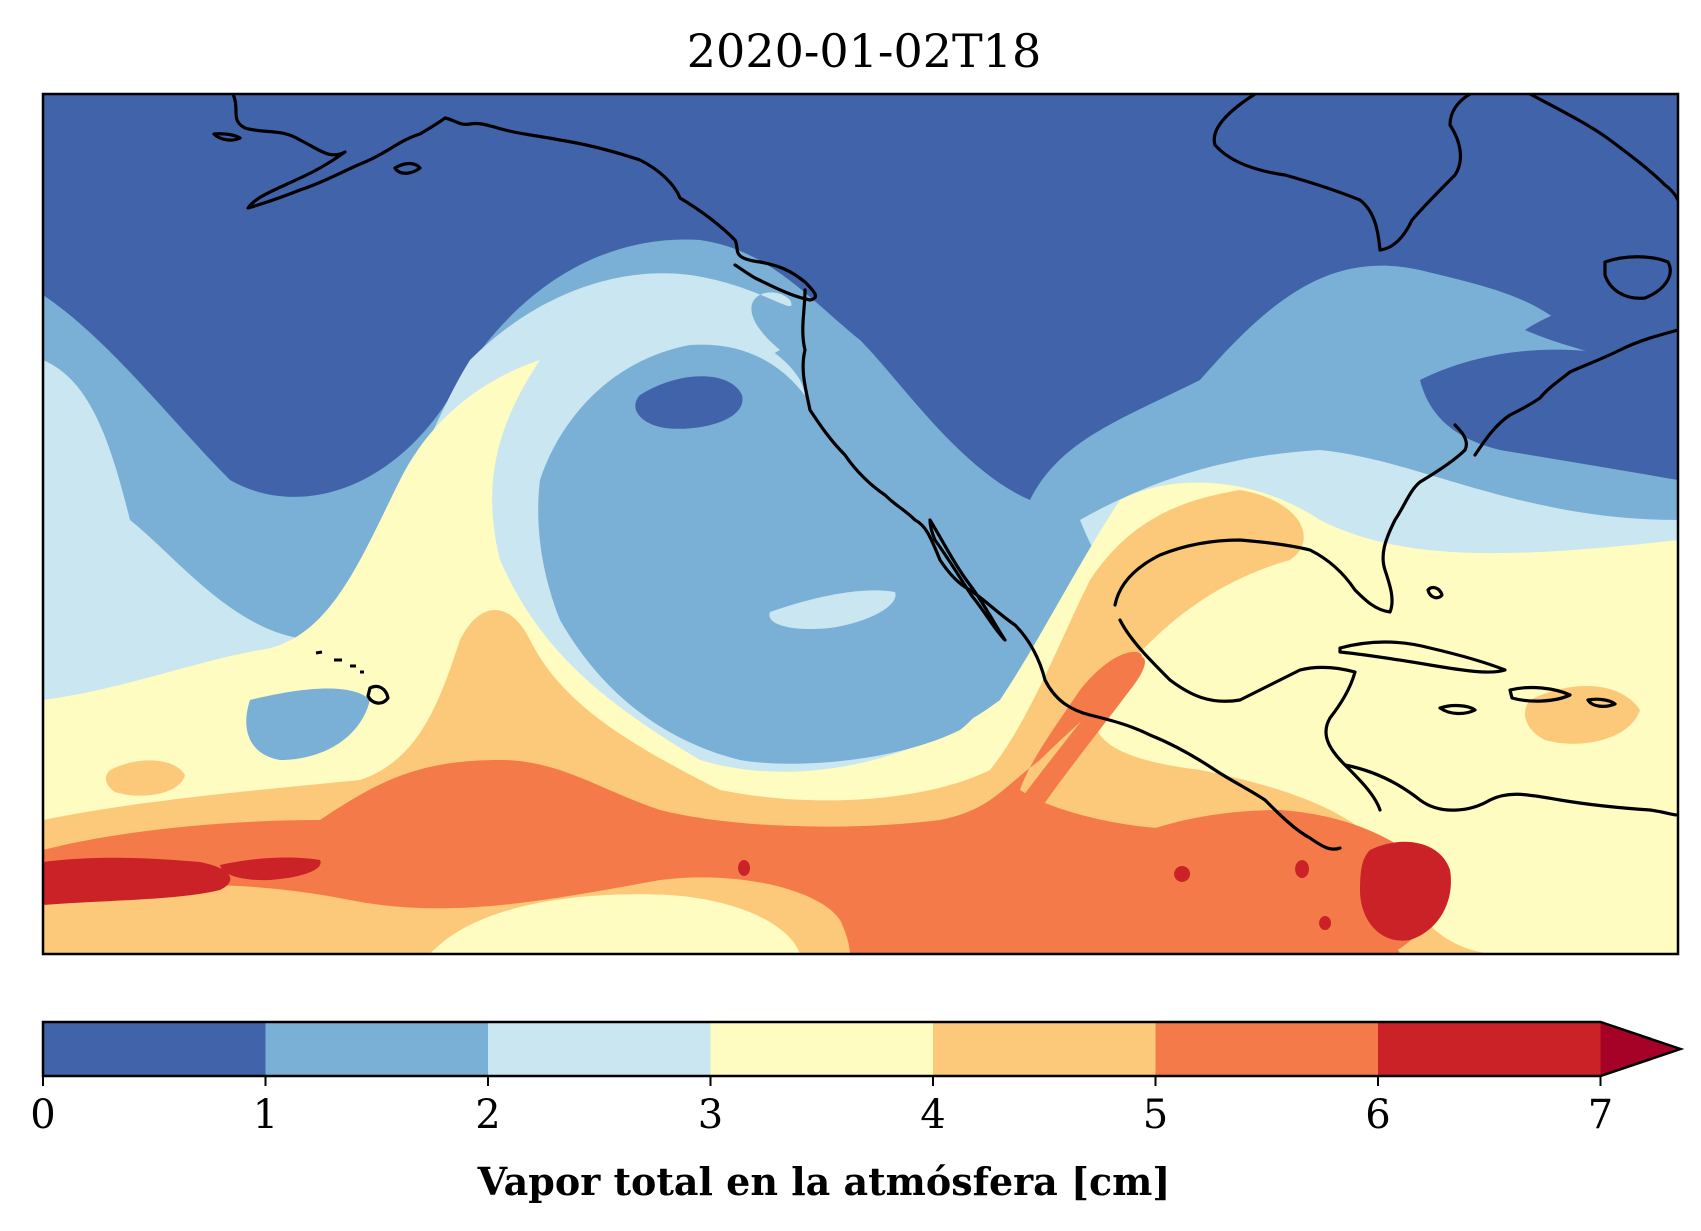 This screenshot has height=1231, width=1701. Describe the element at coordinates (145, 778) in the screenshot. I see `band-4-5-blob` at that location.